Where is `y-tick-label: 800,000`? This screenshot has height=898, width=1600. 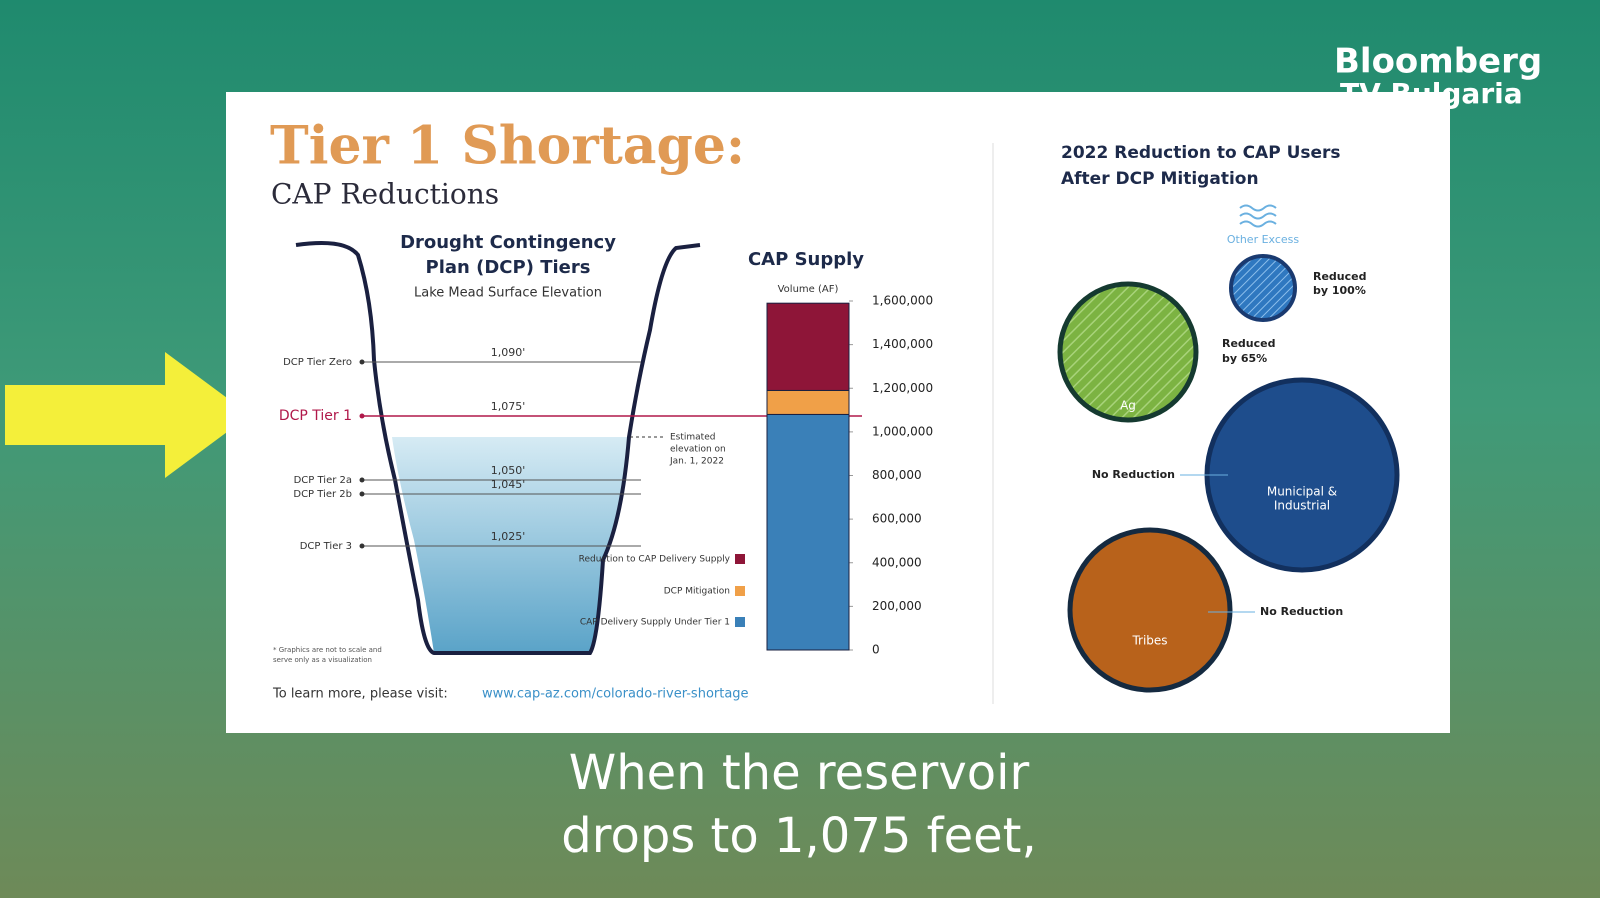 y-tick-label: 800,000 is located at coordinates (897, 475).